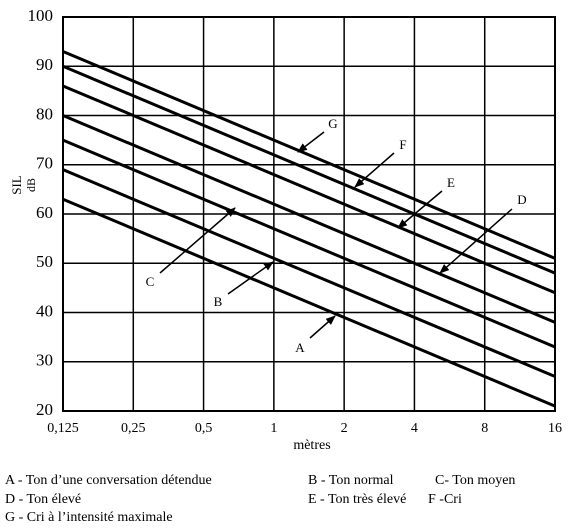  What do you see at coordinates (44, 409) in the screenshot?
I see `y-tick-label: 20` at bounding box center [44, 409].